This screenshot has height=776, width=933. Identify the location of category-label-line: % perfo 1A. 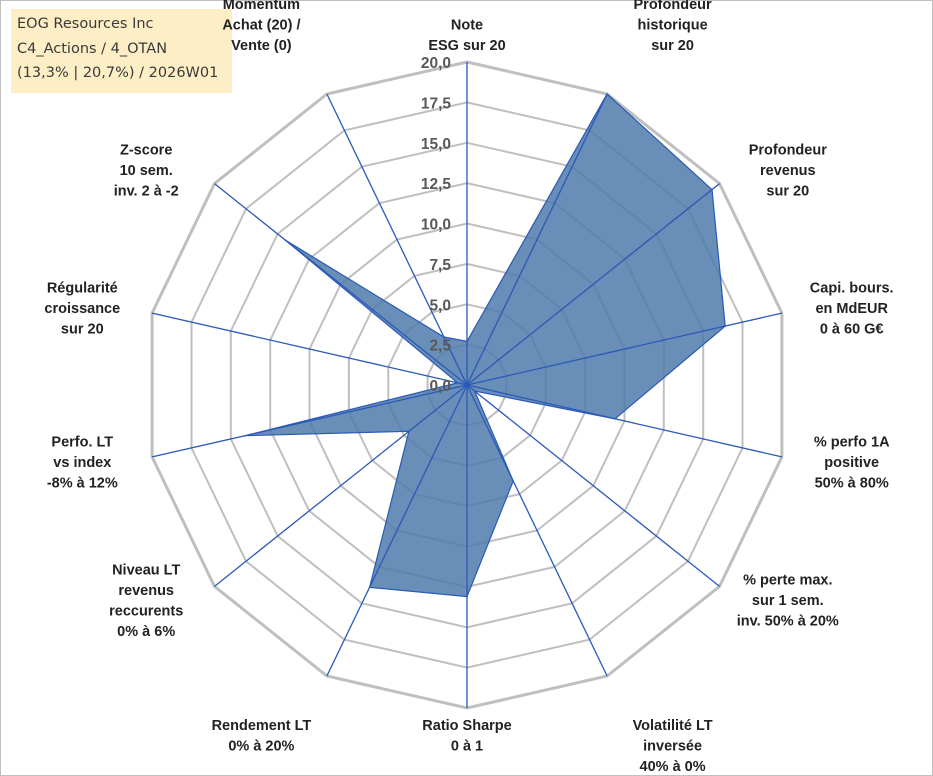
(852, 442).